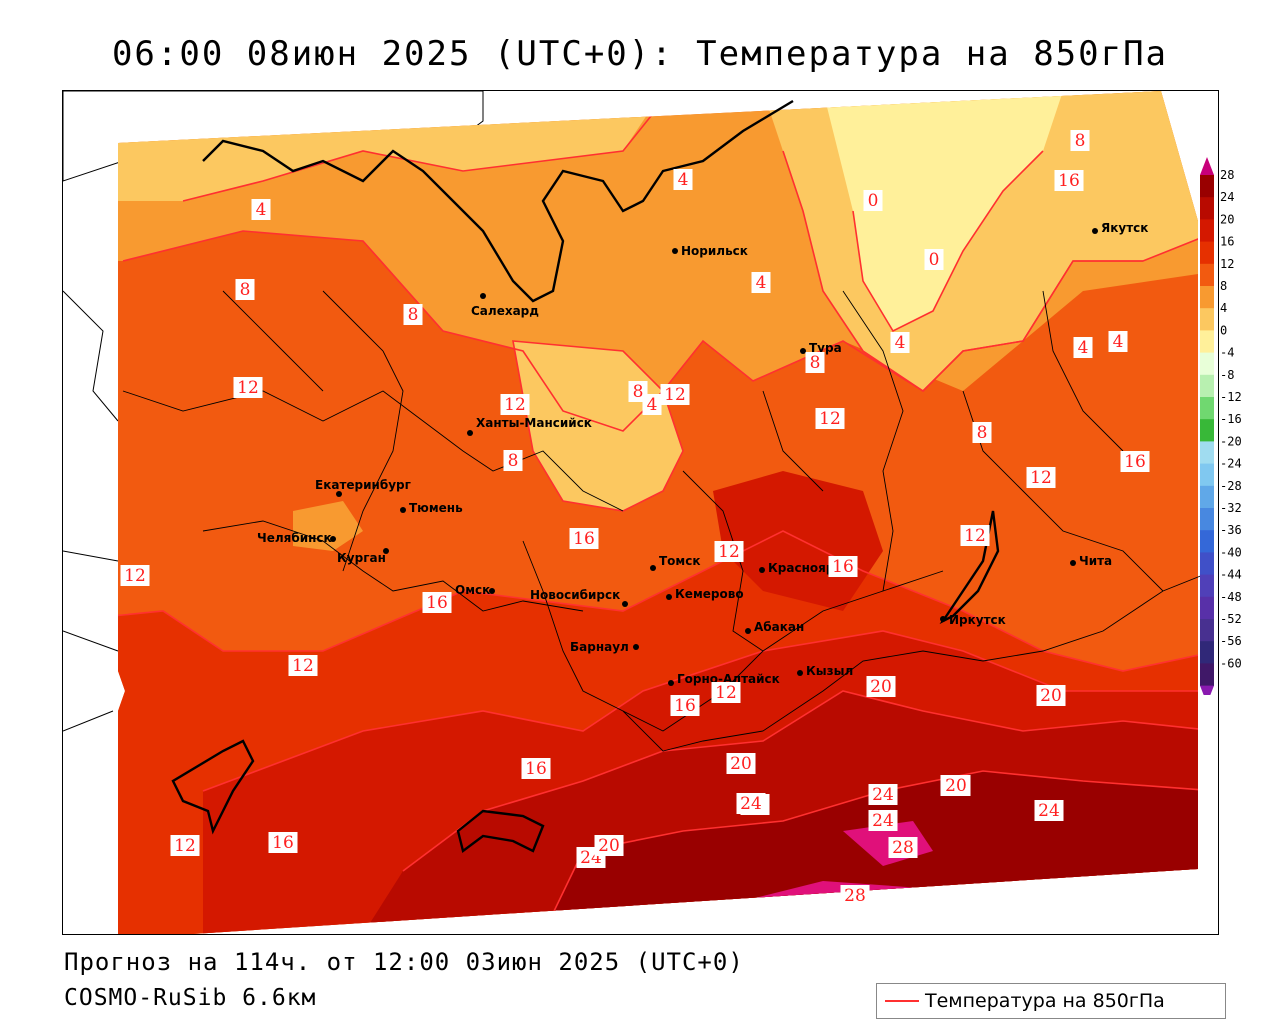 Image resolution: width=1280 pixels, height=1024 pixels. Describe the element at coordinates (1231, 597) in the screenshot. I see `scale-tick-label: -48` at that location.